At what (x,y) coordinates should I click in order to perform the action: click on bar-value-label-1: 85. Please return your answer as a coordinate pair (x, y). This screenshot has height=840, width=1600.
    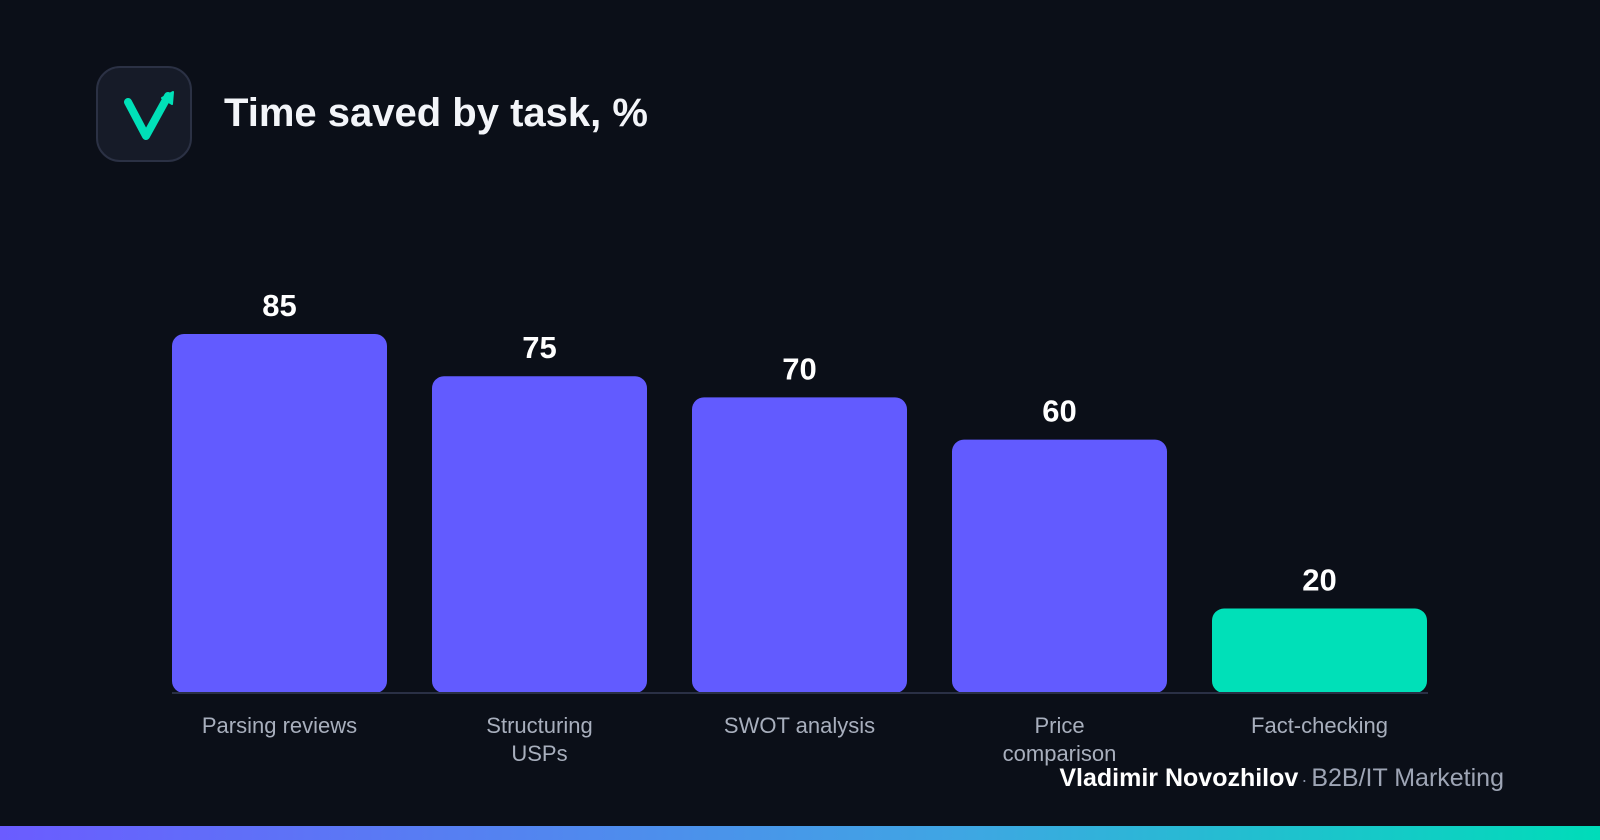
    Looking at the image, I should click on (279, 305).